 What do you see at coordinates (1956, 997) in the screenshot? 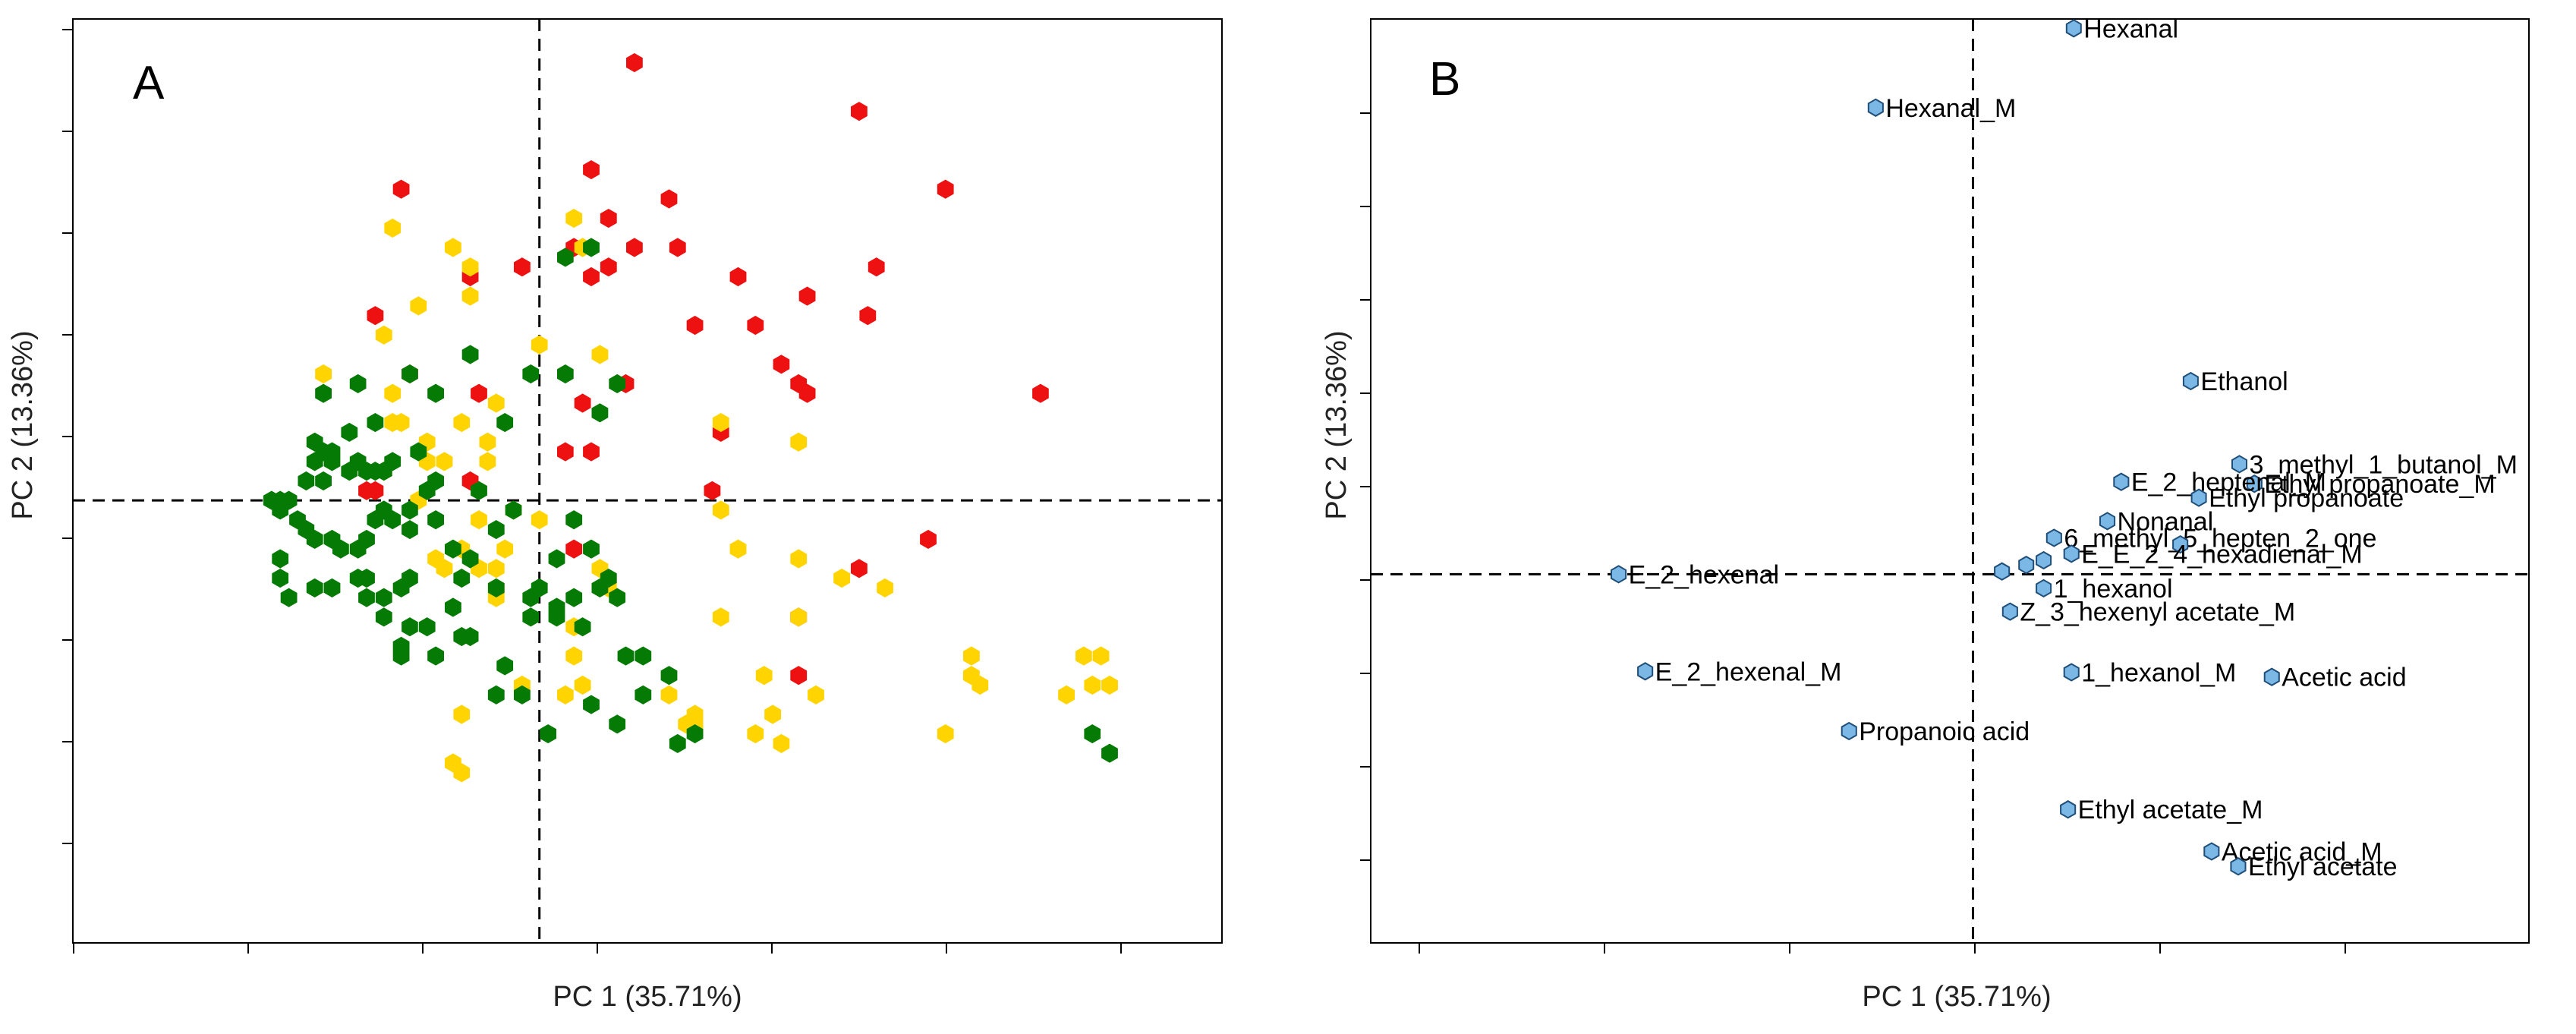
I see `panel-b-x-axis-label: PC 1 (35.71%)` at bounding box center [1956, 997].